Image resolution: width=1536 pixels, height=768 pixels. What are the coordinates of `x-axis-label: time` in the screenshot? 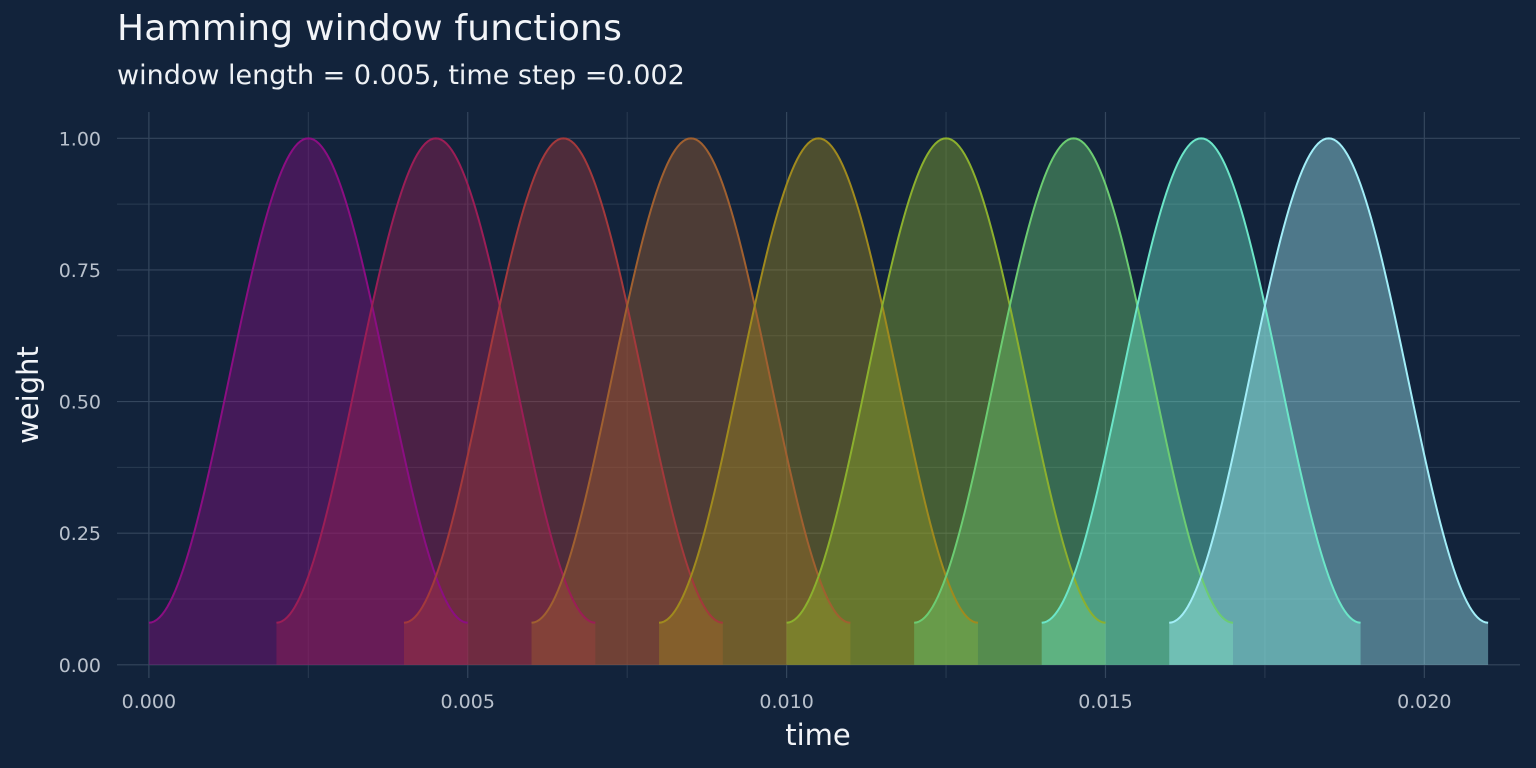 It's located at (818, 735).